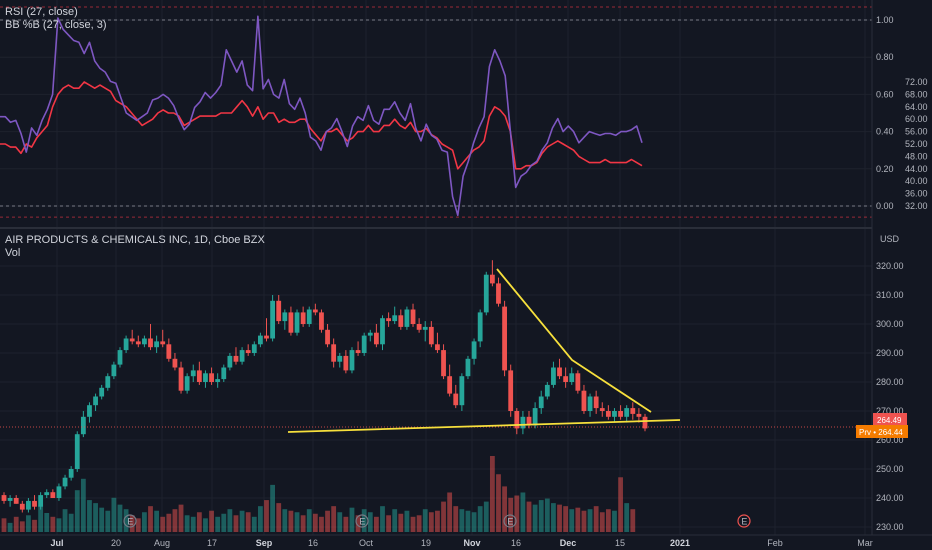 This screenshot has height=550, width=932. What do you see at coordinates (882, 431) in the screenshot?
I see `prev-close-badge-bg` at bounding box center [882, 431].